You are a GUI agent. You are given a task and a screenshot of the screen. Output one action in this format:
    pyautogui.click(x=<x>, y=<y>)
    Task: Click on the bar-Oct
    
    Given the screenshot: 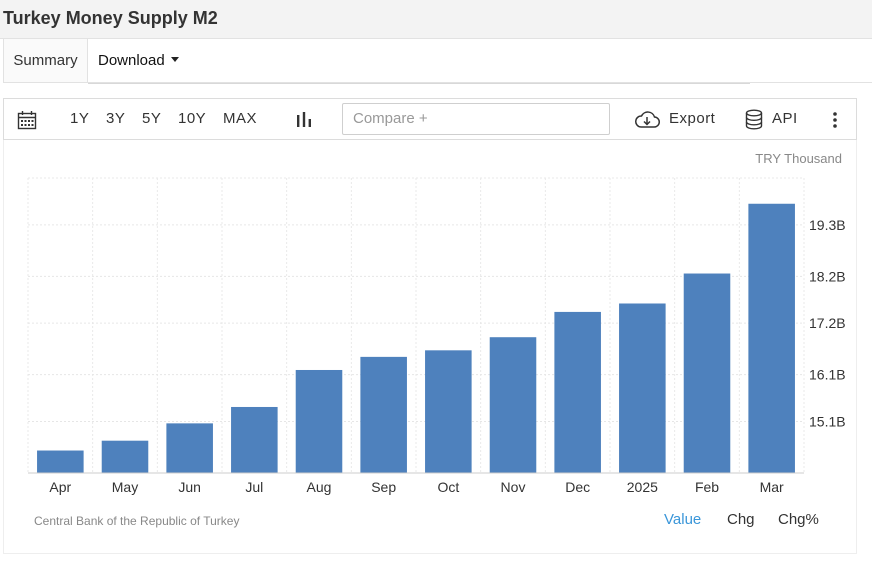 What is the action you would take?
    pyautogui.click(x=448, y=411)
    